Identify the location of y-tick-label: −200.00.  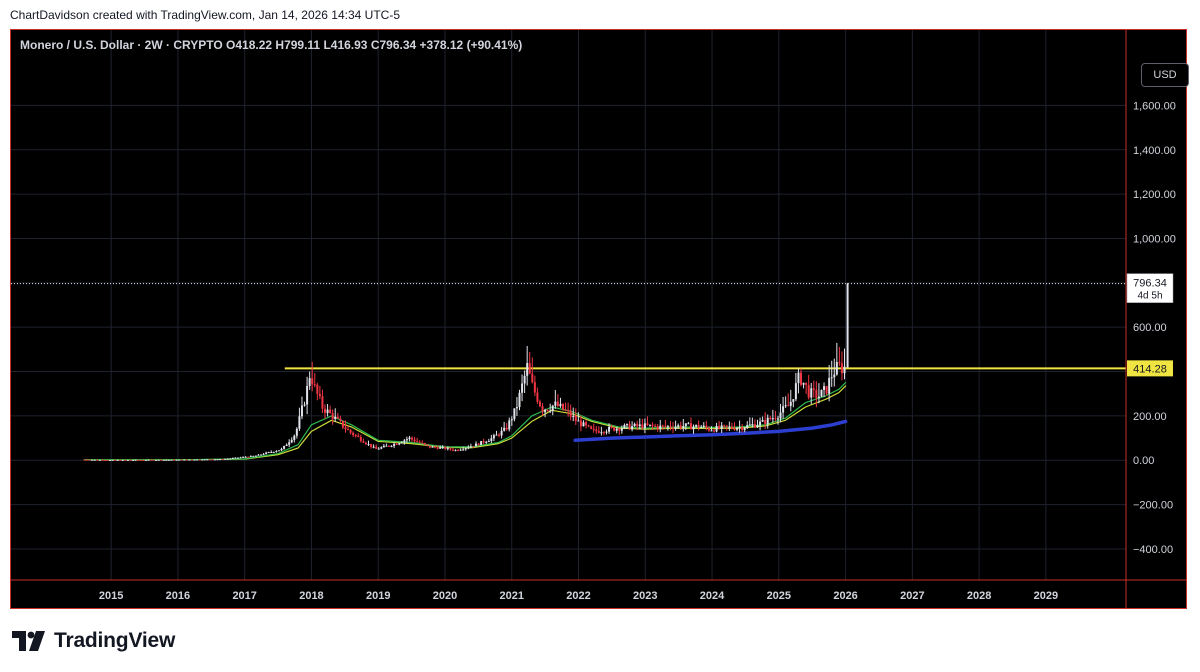
(1153, 506).